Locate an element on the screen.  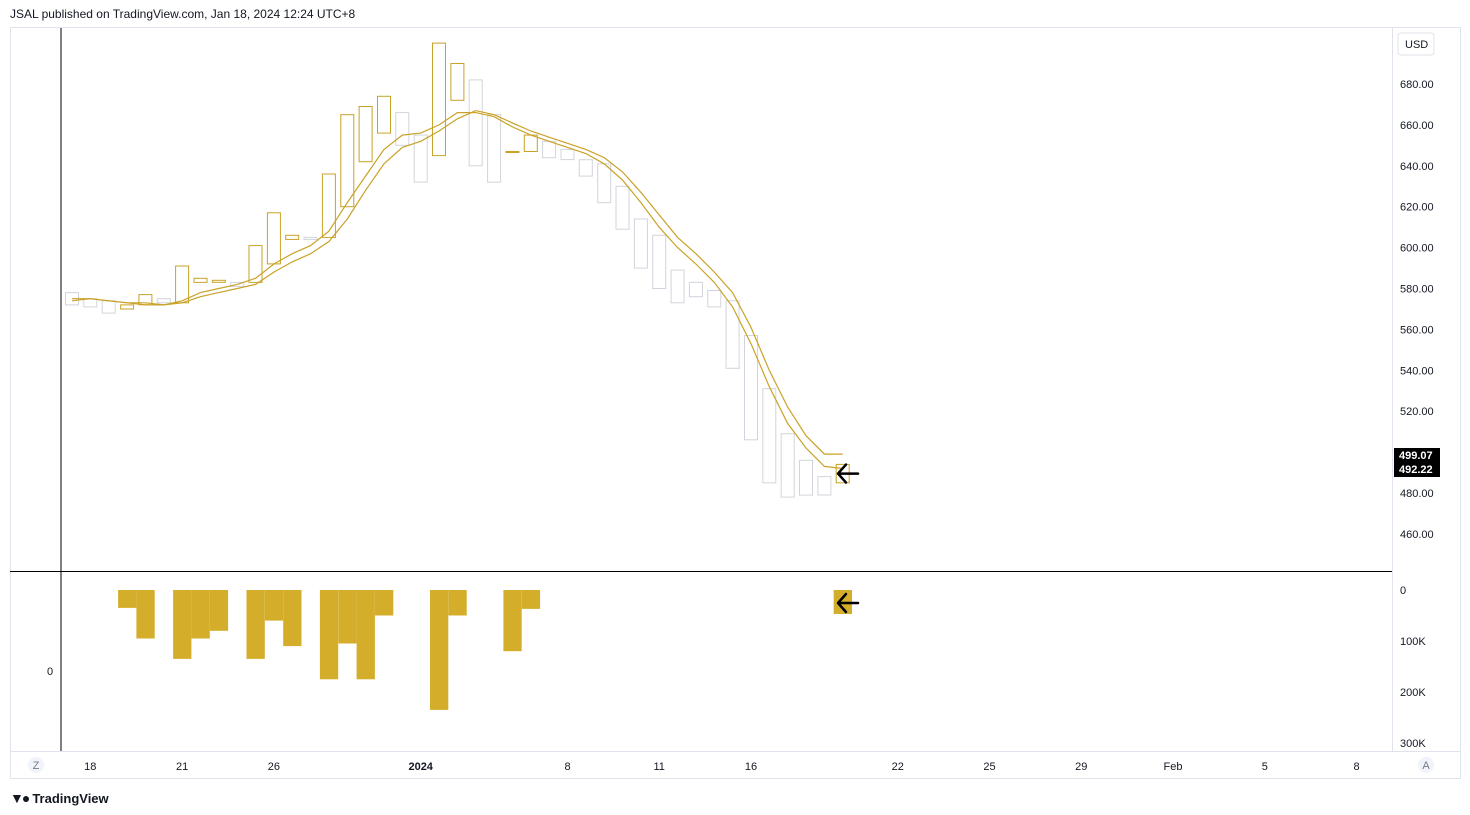
currency-box is located at coordinates (1416, 44).